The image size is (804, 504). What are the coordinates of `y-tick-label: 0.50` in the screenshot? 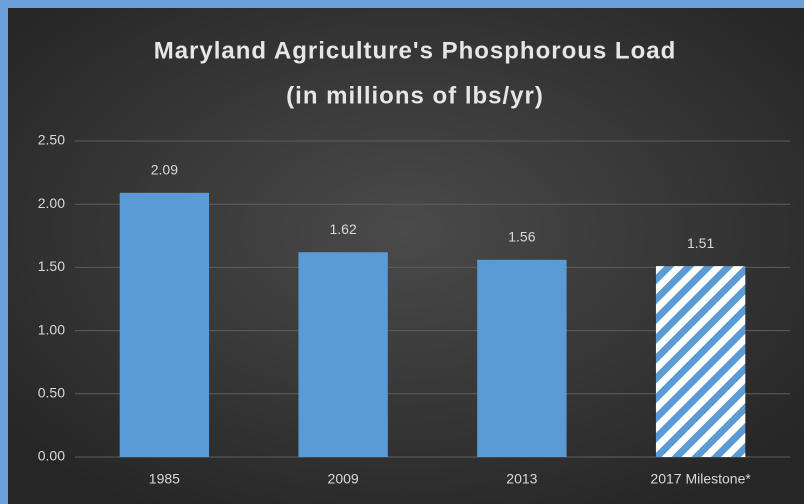 It's located at (51, 393).